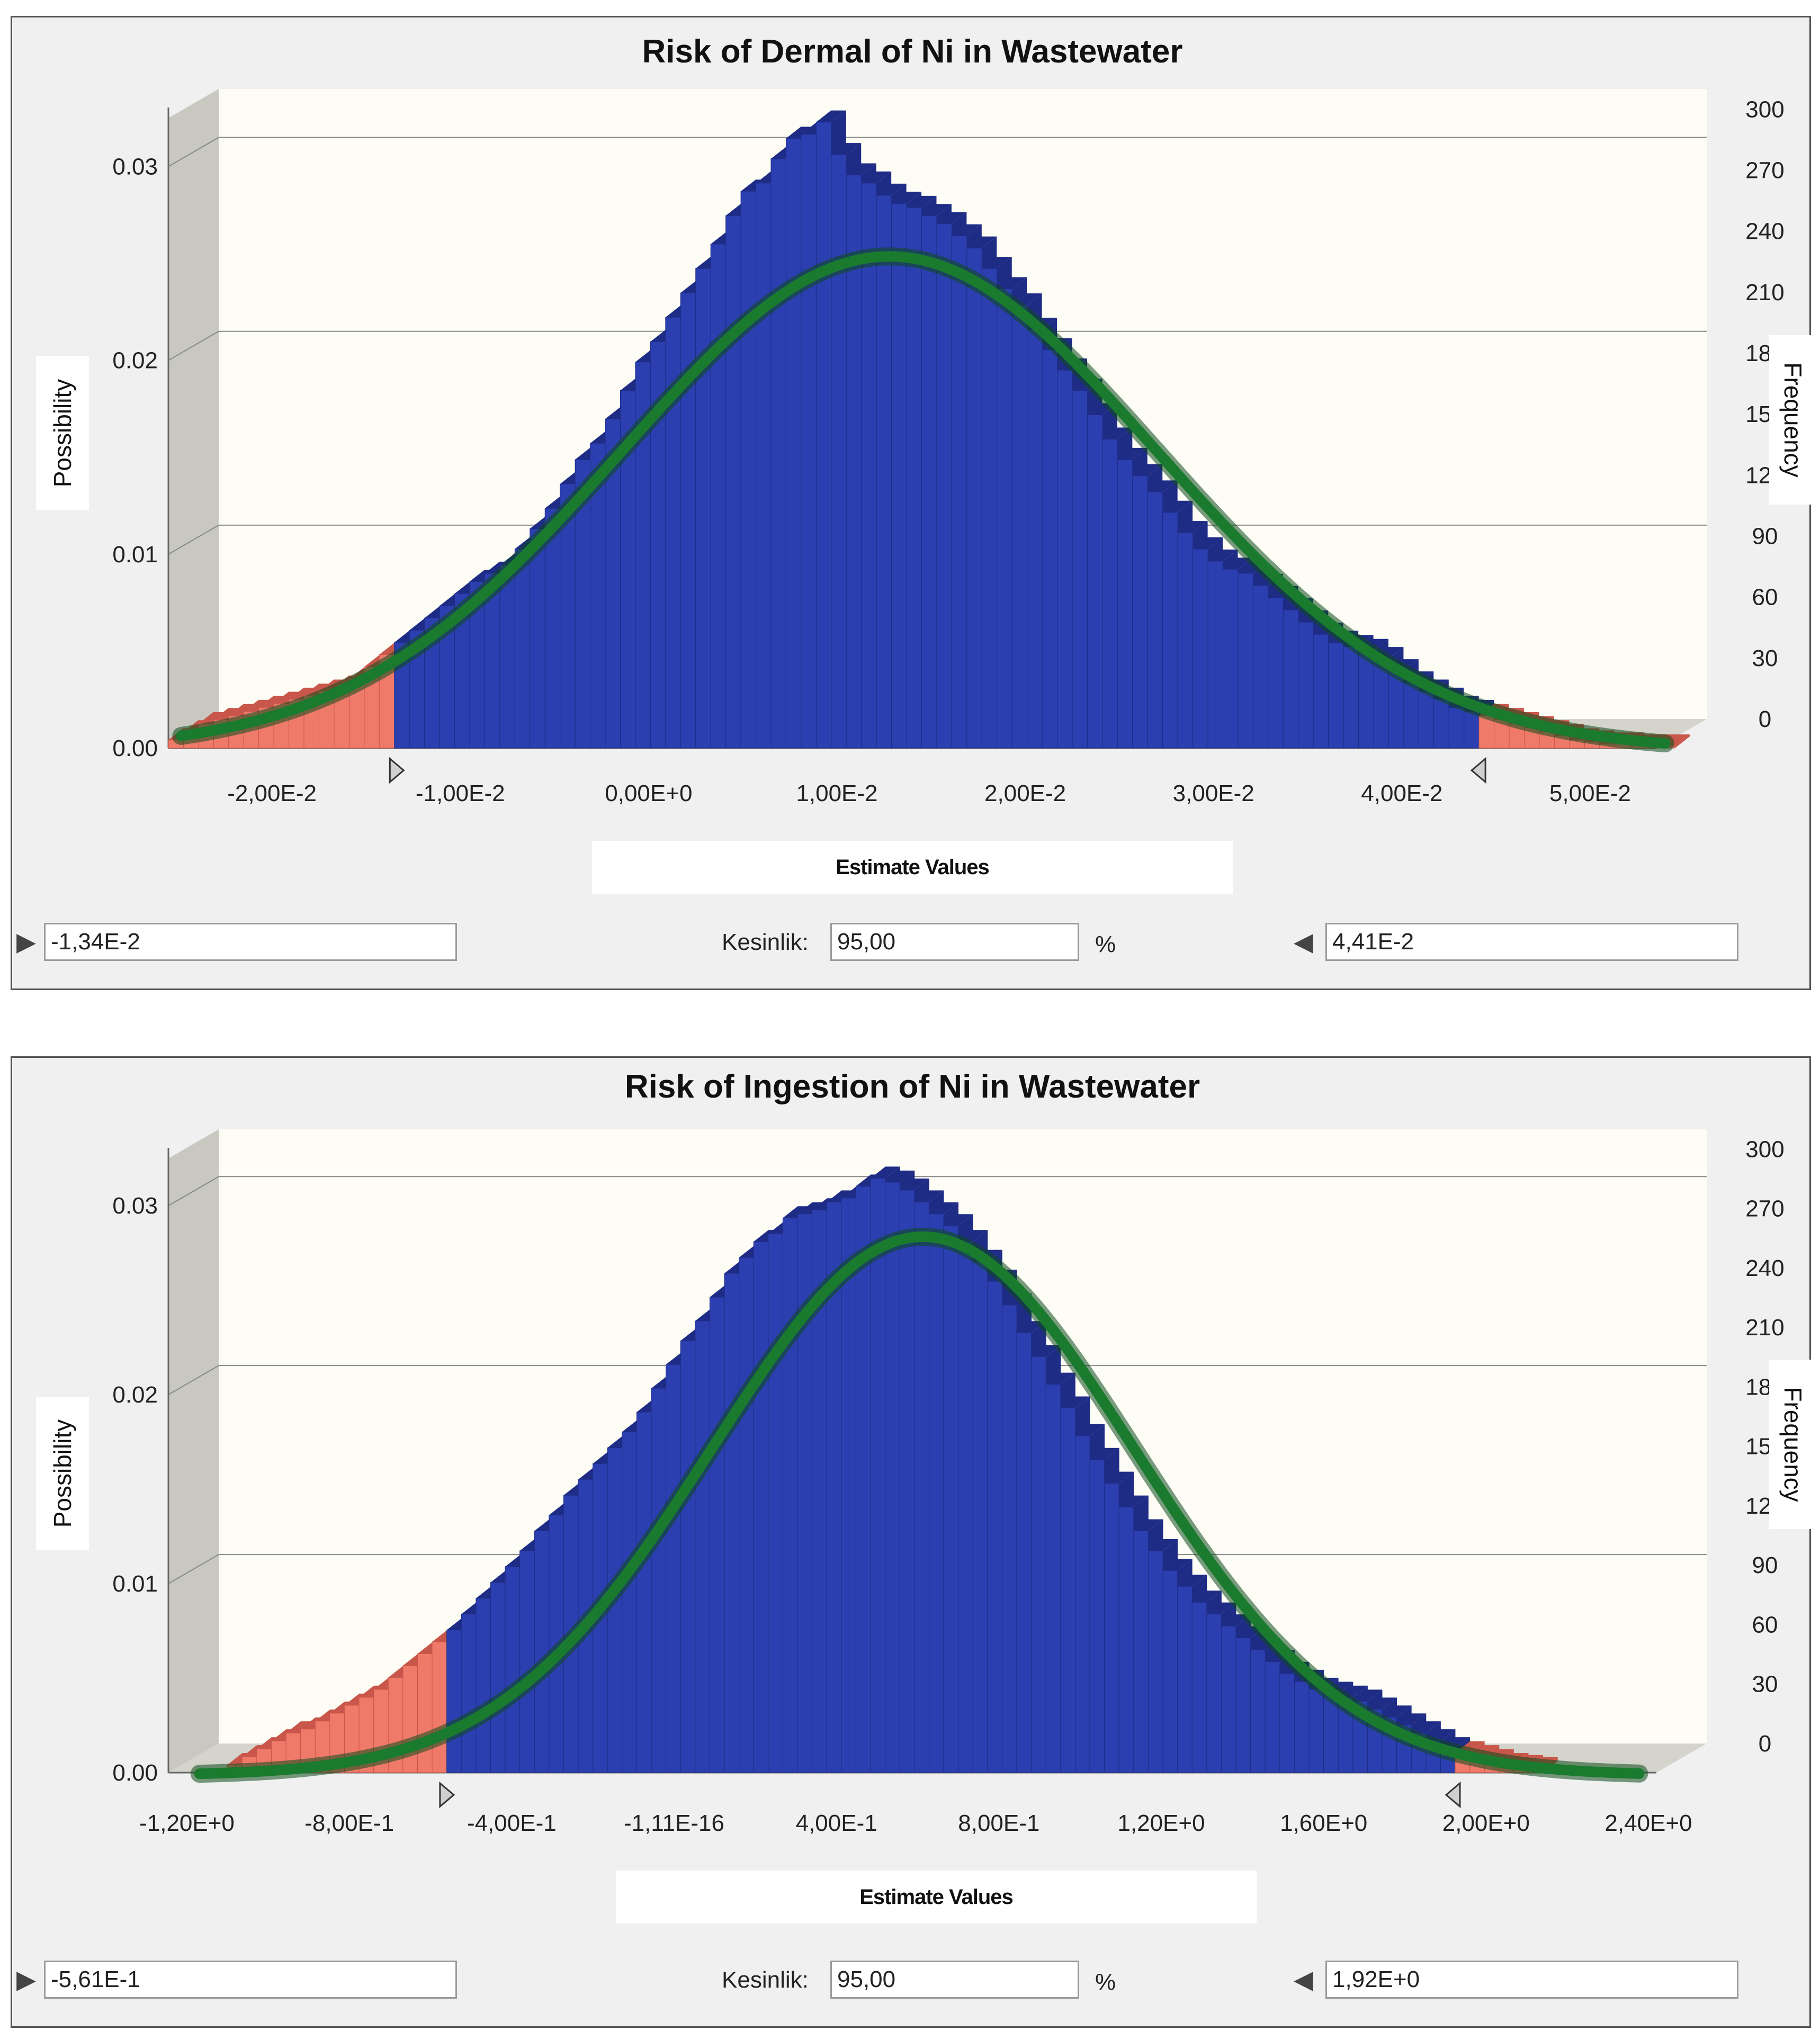  Describe the element at coordinates (1793, 1444) in the screenshot. I see `y2-axis-label-text: Frequency` at that location.